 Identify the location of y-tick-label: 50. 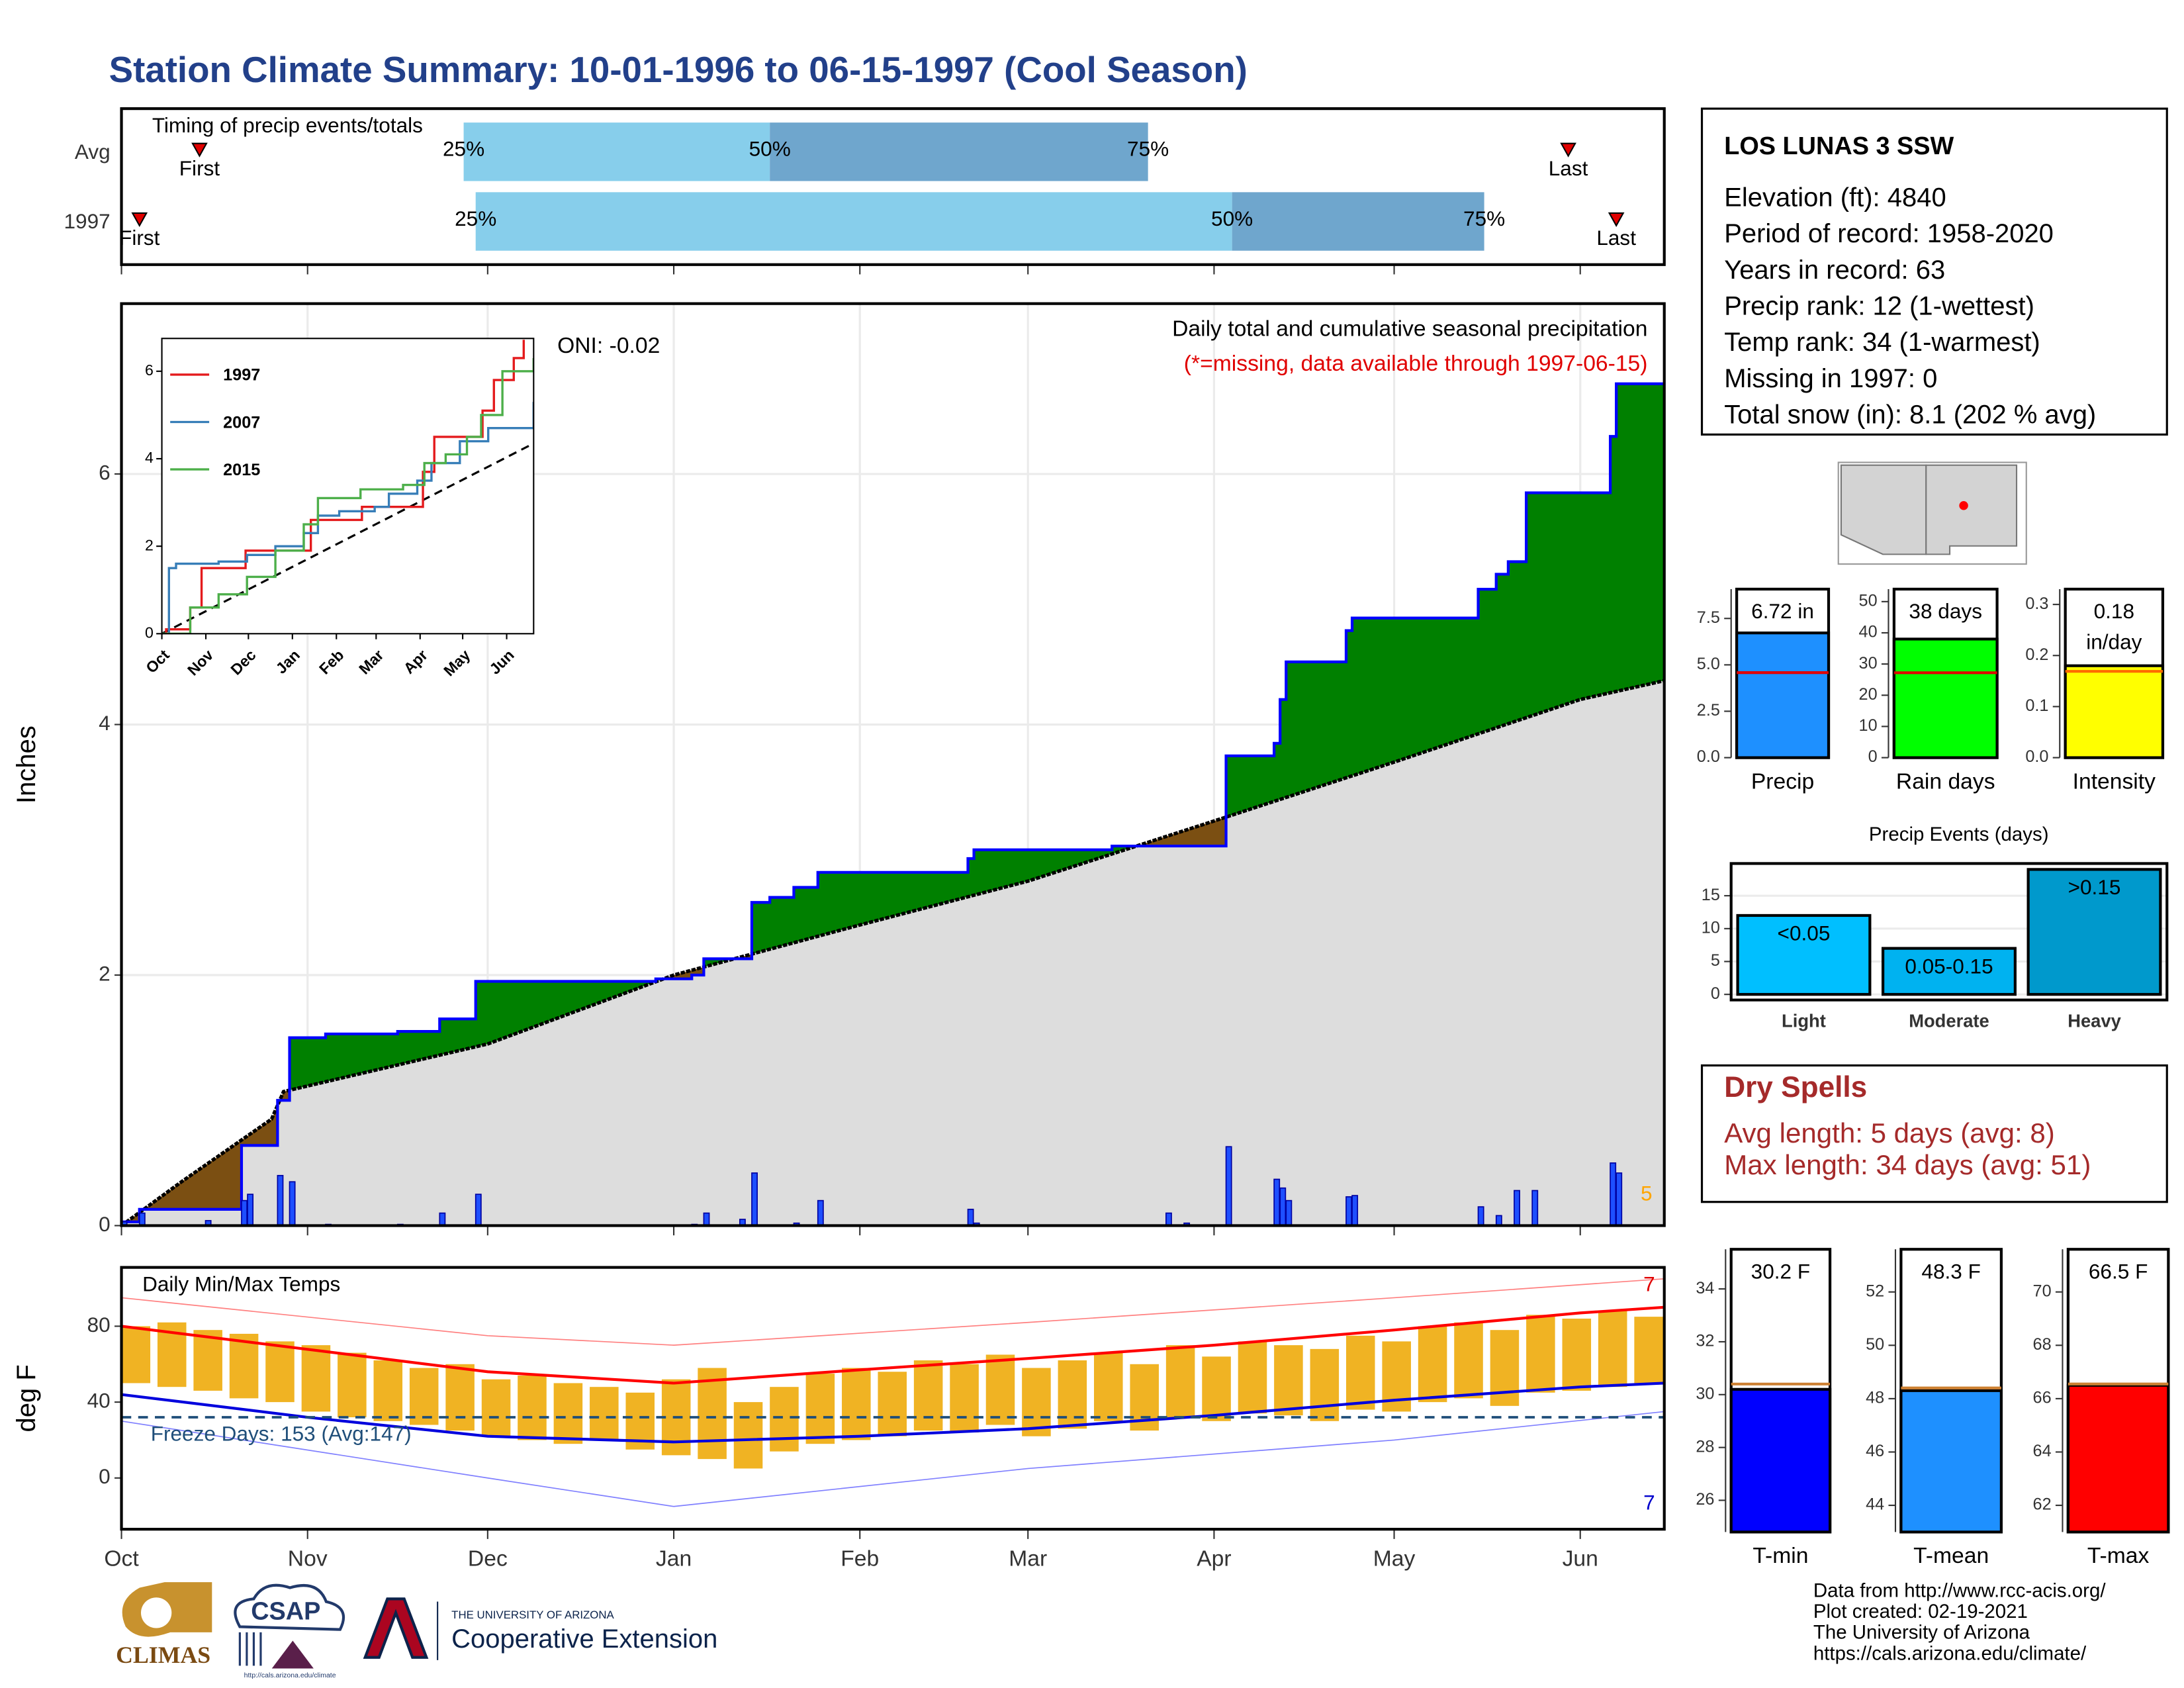
(1875, 1344).